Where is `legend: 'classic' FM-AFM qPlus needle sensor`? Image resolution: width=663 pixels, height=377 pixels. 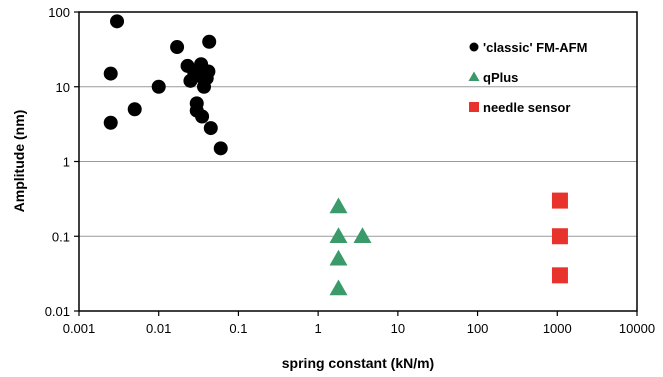 legend: 'classic' FM-AFM qPlus needle sensor is located at coordinates (527, 77).